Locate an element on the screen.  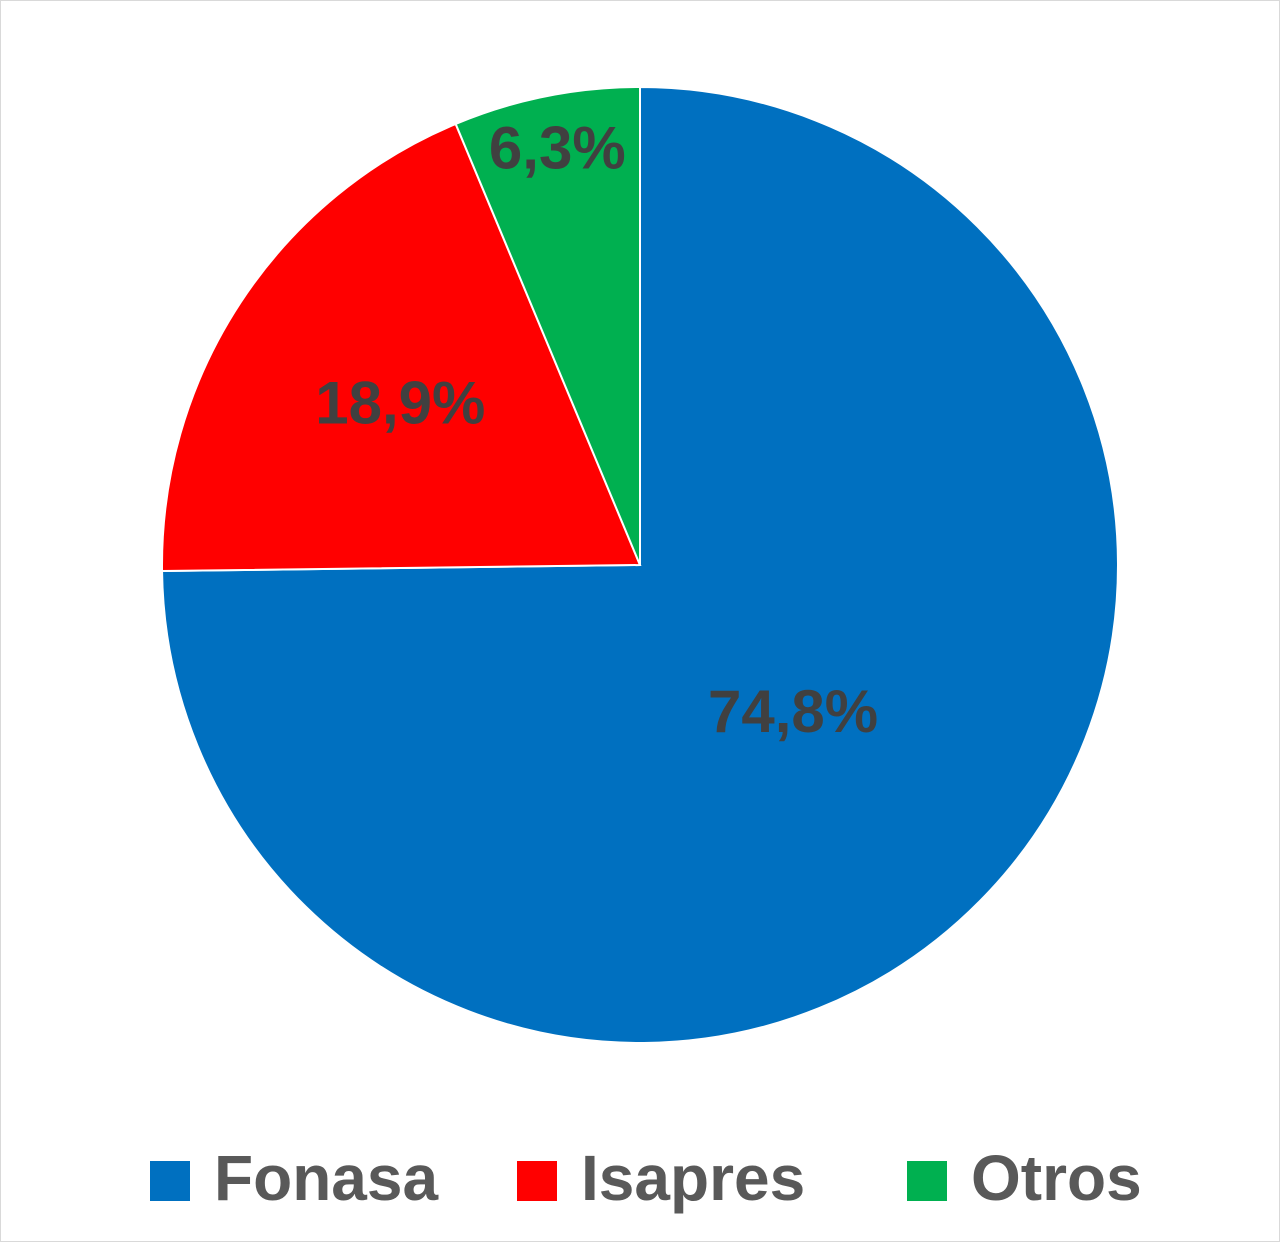
legend-label: Isapres is located at coordinates (693, 1178).